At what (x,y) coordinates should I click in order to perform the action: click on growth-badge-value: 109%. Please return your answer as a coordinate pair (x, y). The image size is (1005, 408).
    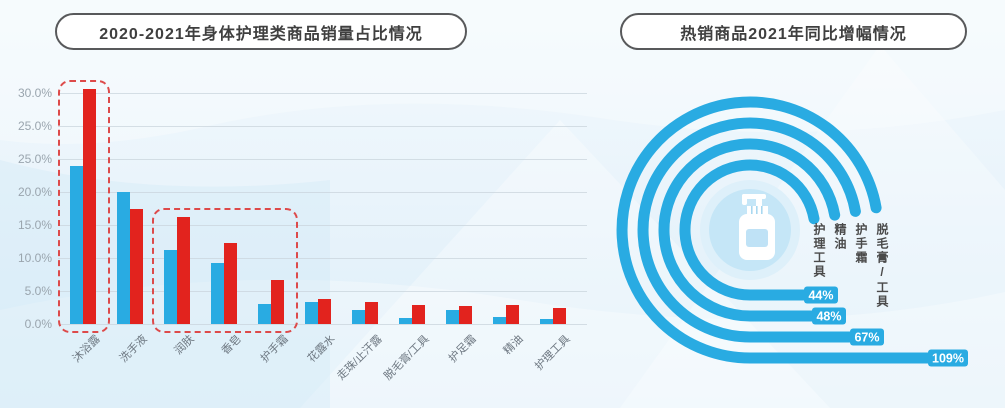
    Looking at the image, I should click on (948, 359).